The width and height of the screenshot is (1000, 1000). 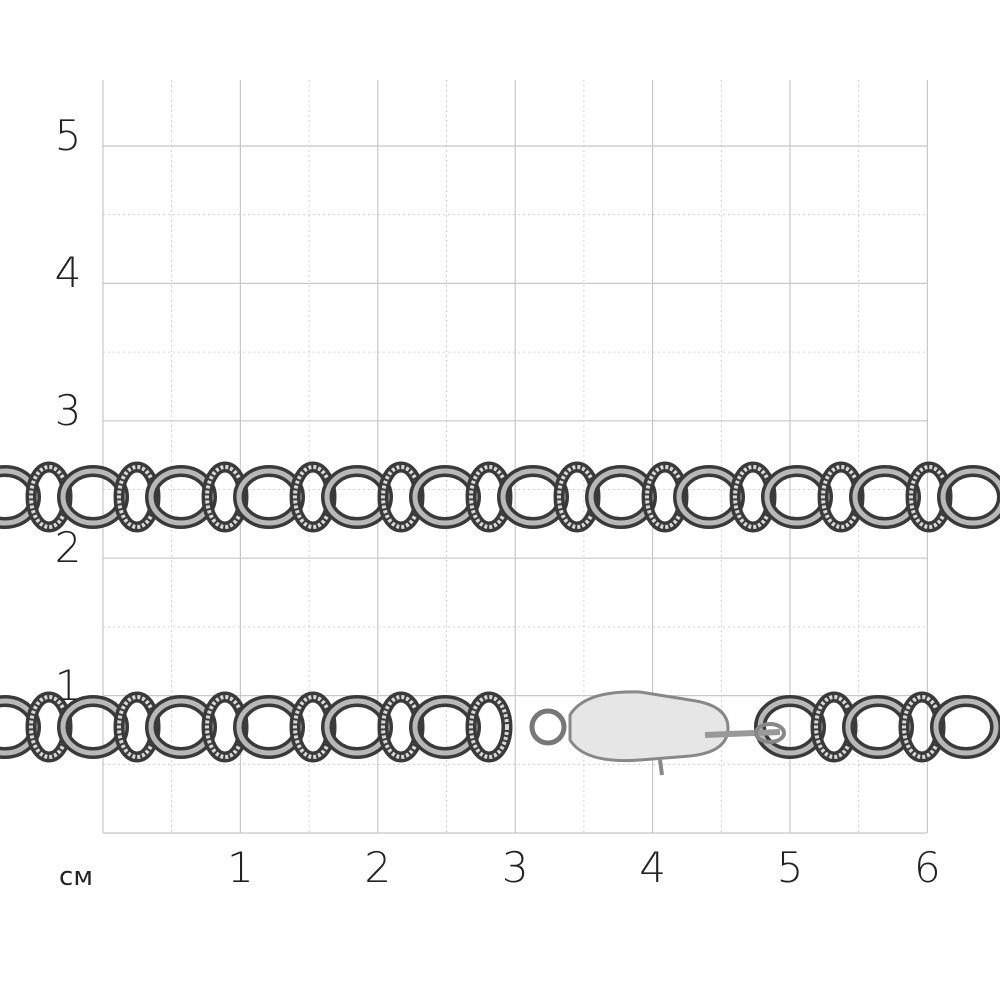 I want to click on end-ring, so click(x=770, y=733).